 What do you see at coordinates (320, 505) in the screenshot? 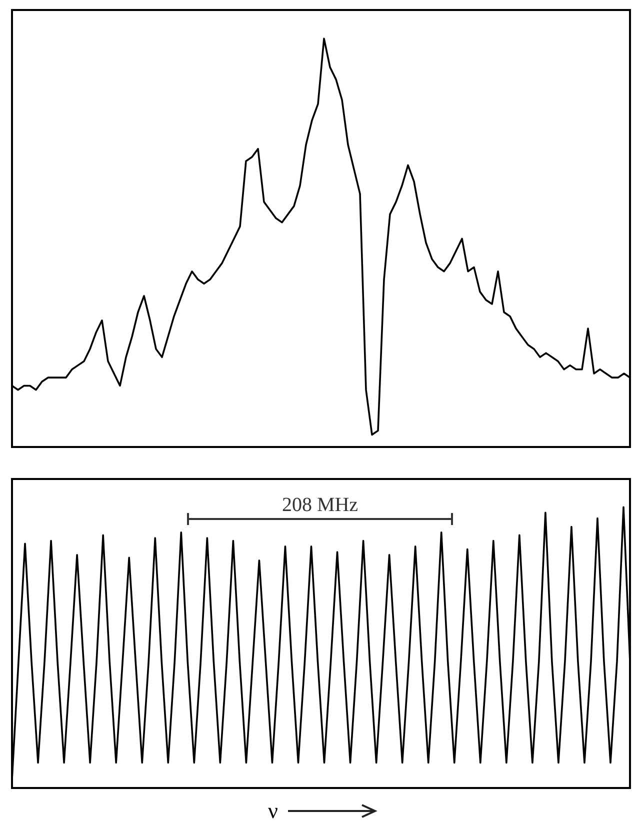
I see `annotation: 208 MHz` at bounding box center [320, 505].